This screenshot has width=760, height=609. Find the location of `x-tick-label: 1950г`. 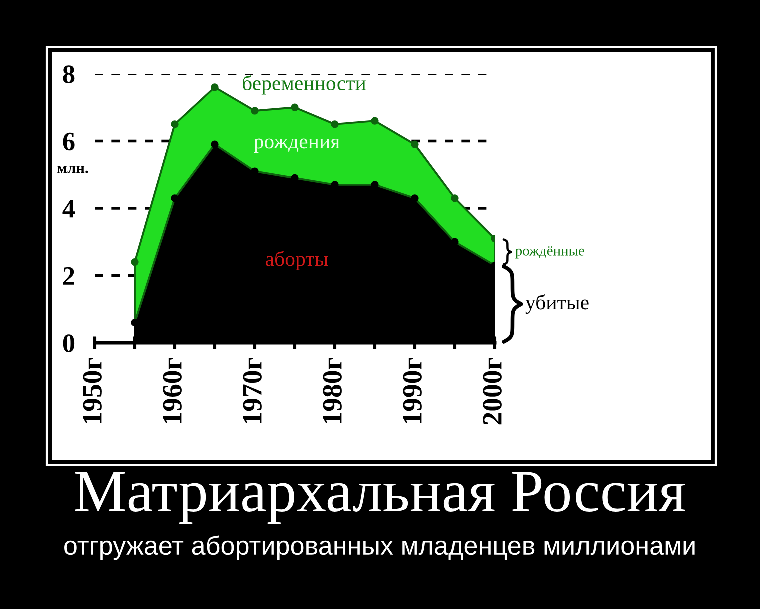

x-tick-label: 1950г is located at coordinates (92, 391).